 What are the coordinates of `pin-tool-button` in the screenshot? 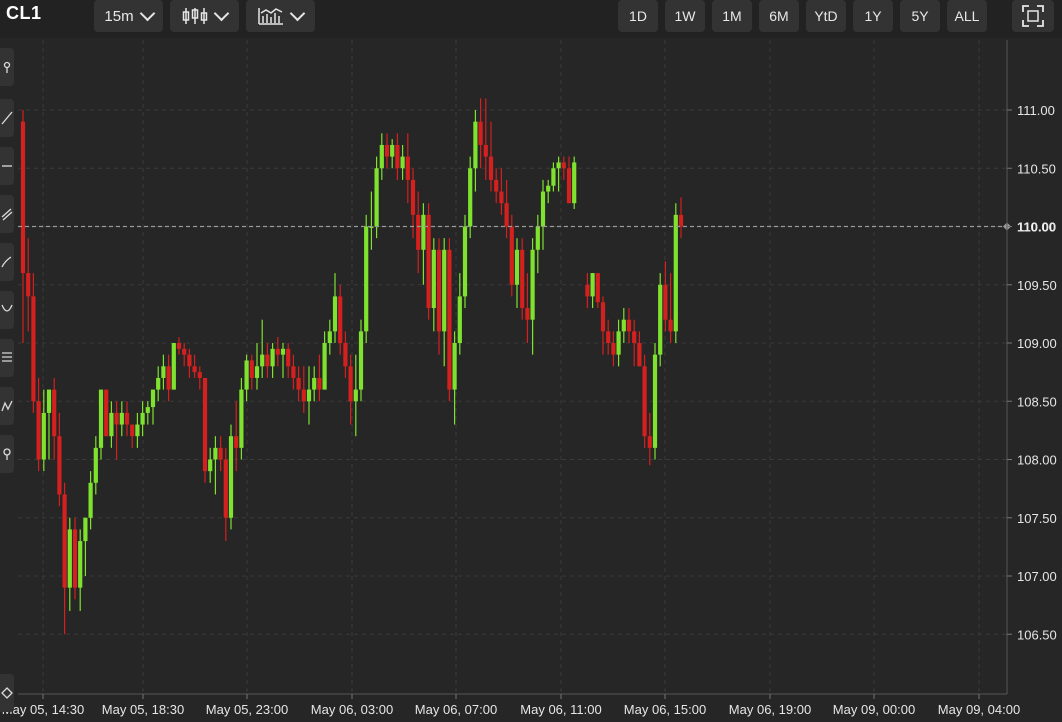 It's located at (7, 67).